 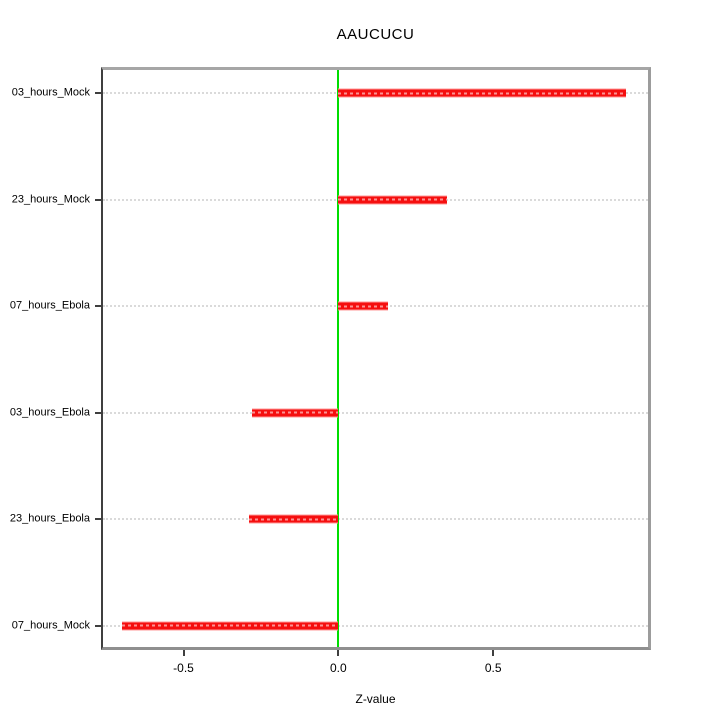 What do you see at coordinates (50, 199) in the screenshot?
I see `y-axis-label-23_hours_Mock: 23_hours_Mock` at bounding box center [50, 199].